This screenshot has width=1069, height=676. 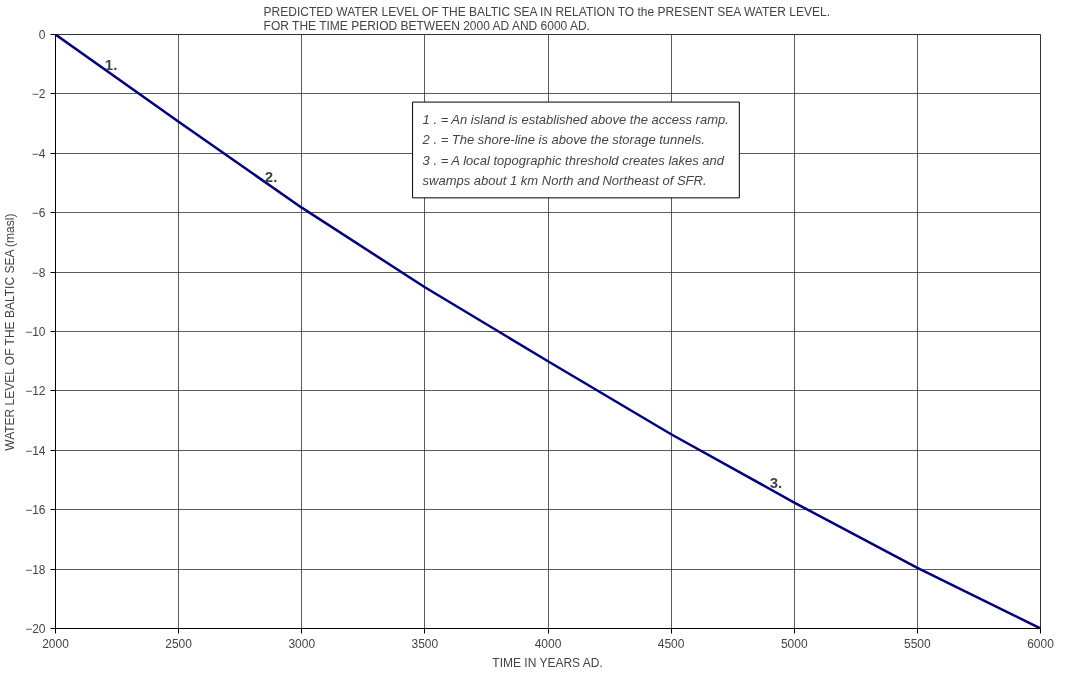 What do you see at coordinates (38, 153) in the screenshot?
I see `y-tick-label: −4` at bounding box center [38, 153].